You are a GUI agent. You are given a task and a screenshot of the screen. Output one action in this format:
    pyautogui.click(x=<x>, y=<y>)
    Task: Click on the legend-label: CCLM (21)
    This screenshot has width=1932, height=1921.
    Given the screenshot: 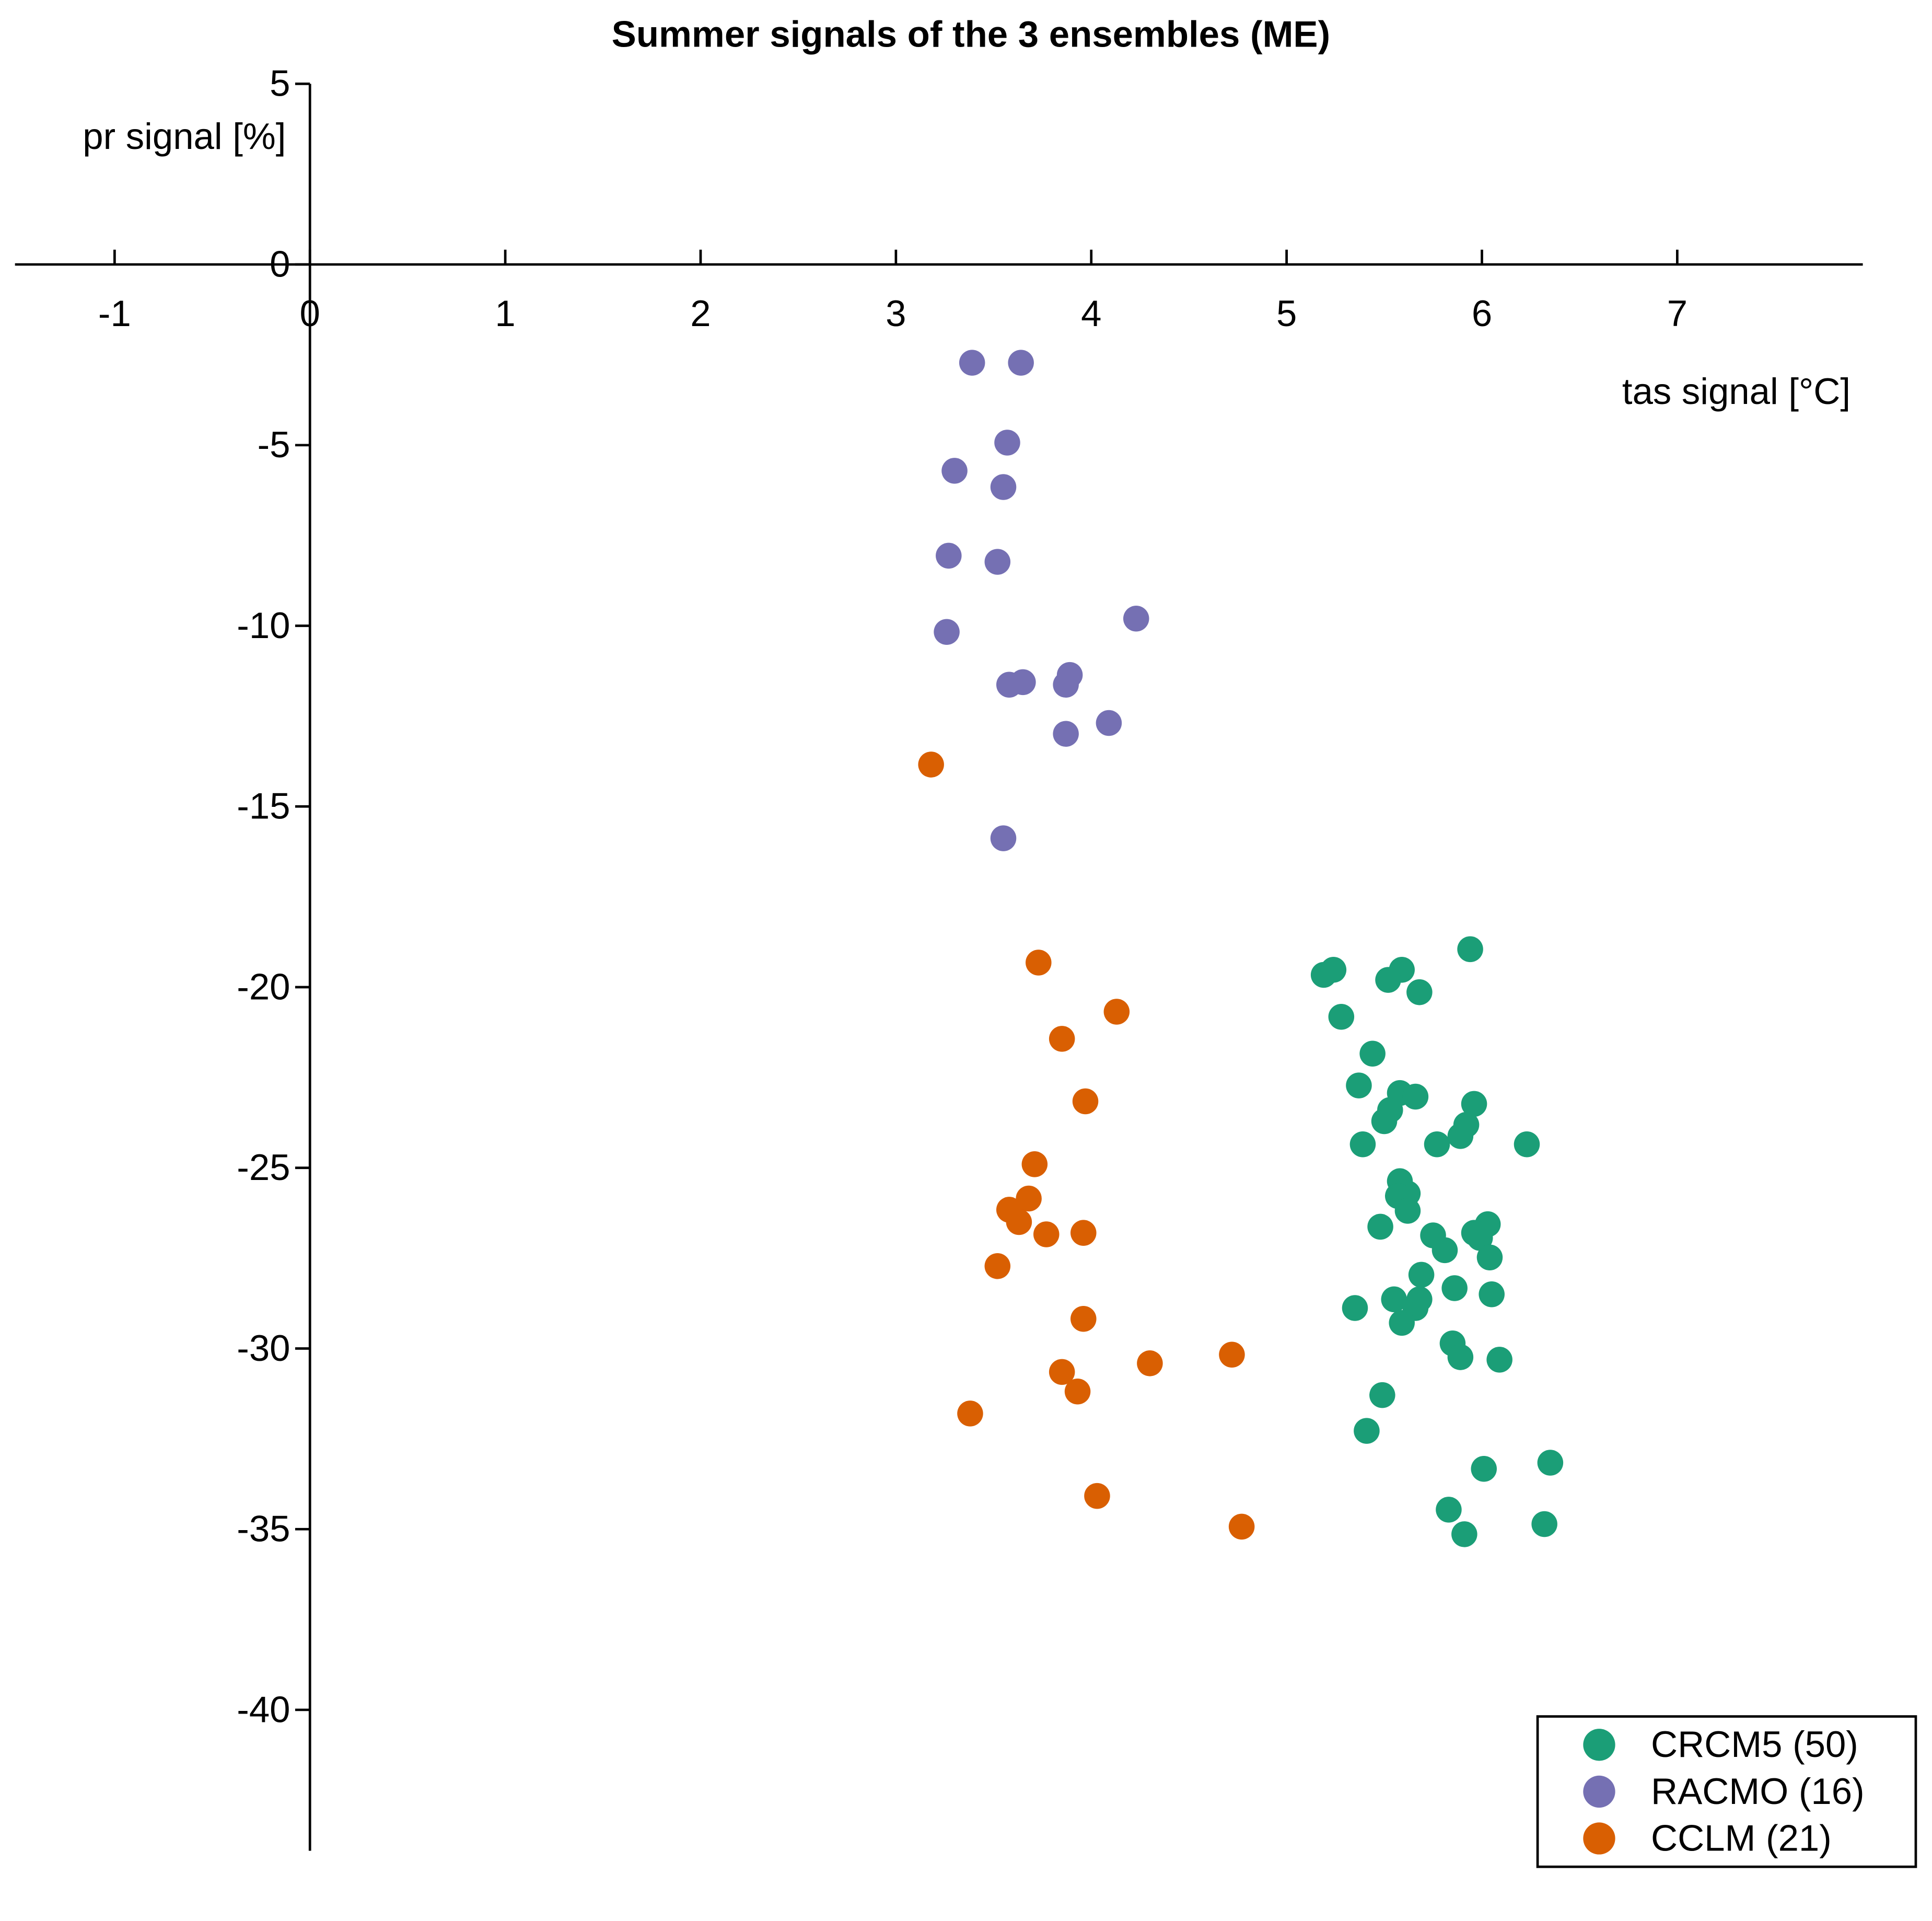 What is the action you would take?
    pyautogui.click(x=1741, y=1837)
    